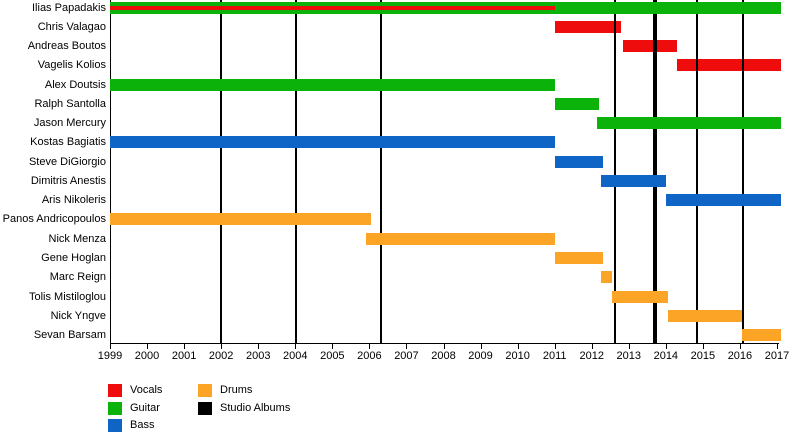 This screenshot has height=440, width=800. What do you see at coordinates (332, 7) in the screenshot?
I see `stripe-vocals` at bounding box center [332, 7].